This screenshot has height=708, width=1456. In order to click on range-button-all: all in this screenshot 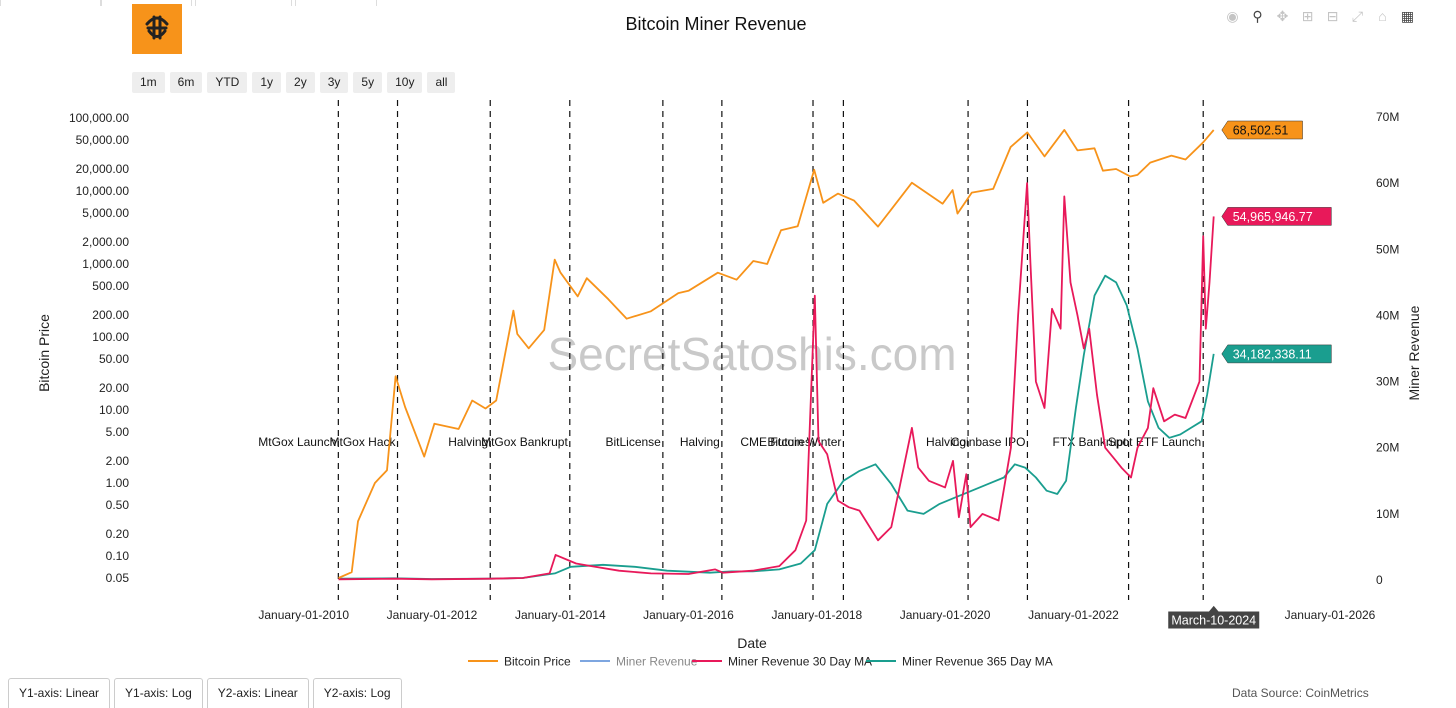, I will do `click(441, 82)`.